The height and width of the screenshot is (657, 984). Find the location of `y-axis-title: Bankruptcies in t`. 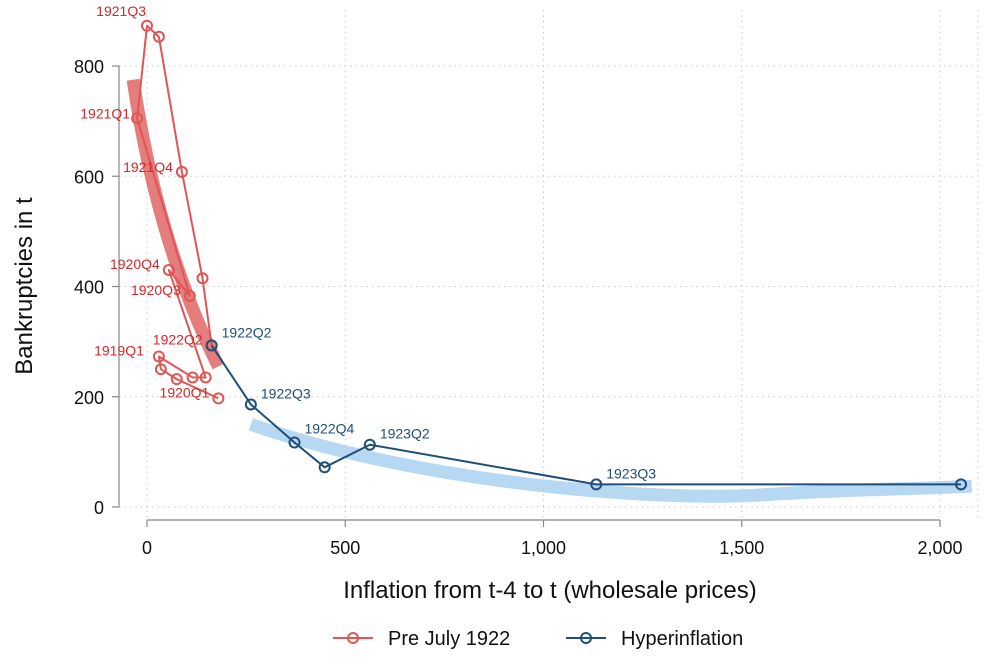

y-axis-title: Bankruptcies in t is located at coordinates (24, 286).